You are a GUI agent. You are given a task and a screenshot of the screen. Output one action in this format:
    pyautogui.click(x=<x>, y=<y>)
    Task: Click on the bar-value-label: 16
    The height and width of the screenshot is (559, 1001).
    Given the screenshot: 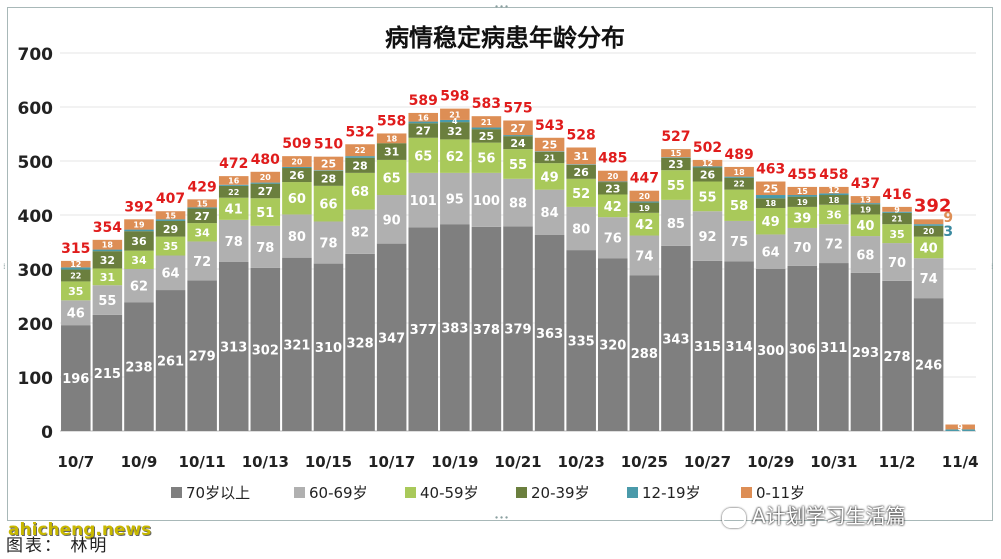 What is the action you would take?
    pyautogui.click(x=234, y=180)
    